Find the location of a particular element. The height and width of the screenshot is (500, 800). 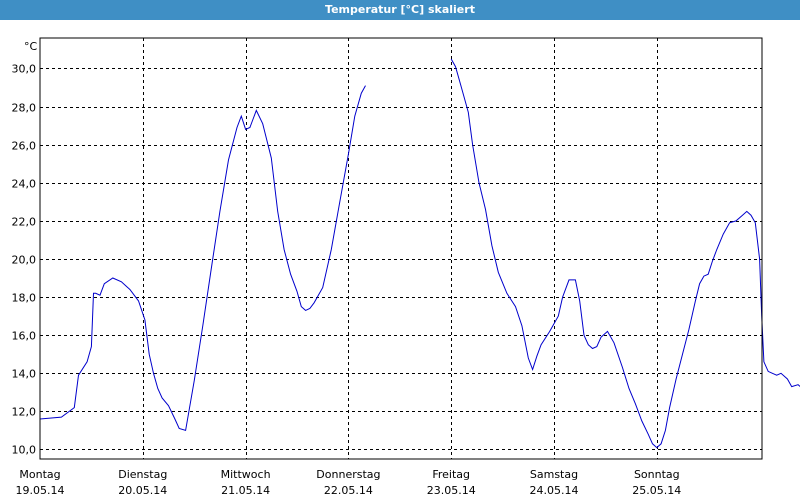

y-axis-unit: °C is located at coordinates (31, 46).